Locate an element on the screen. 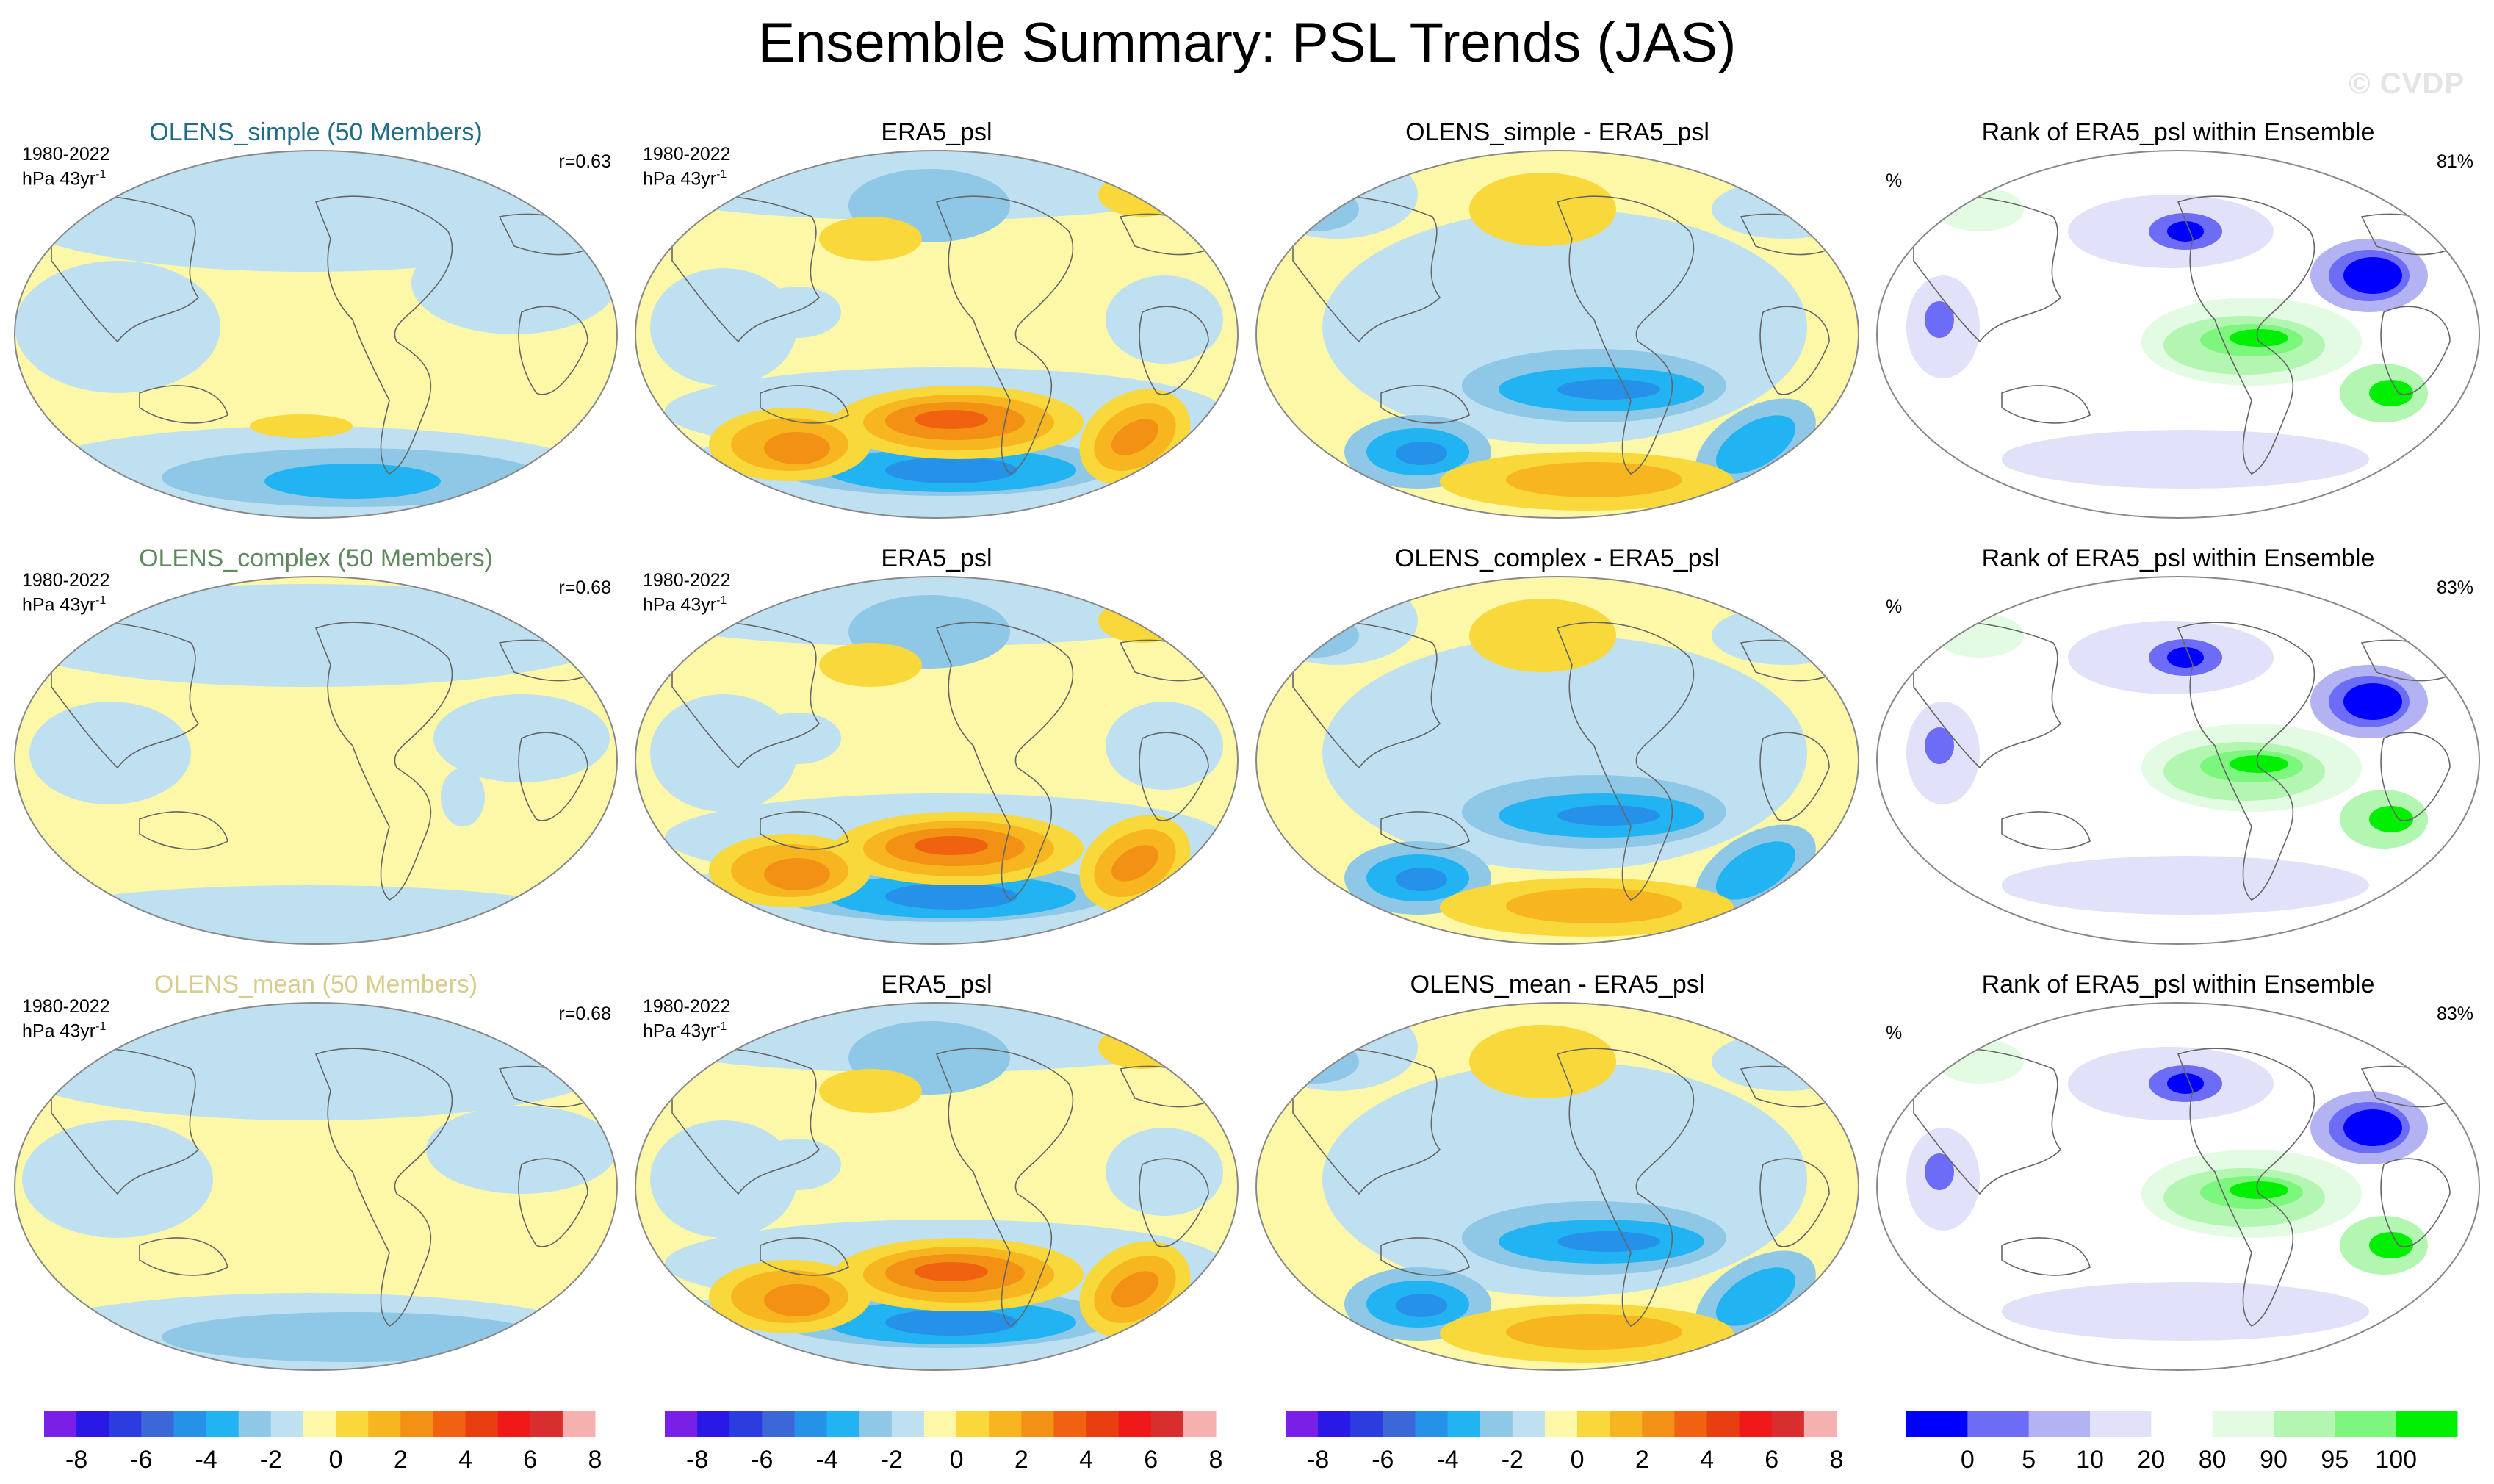 This screenshot has height=1484, width=2494. map-panel-rank: Rank of ERA5_psl within Ensemble% 81% is located at coordinates (2178, 323).